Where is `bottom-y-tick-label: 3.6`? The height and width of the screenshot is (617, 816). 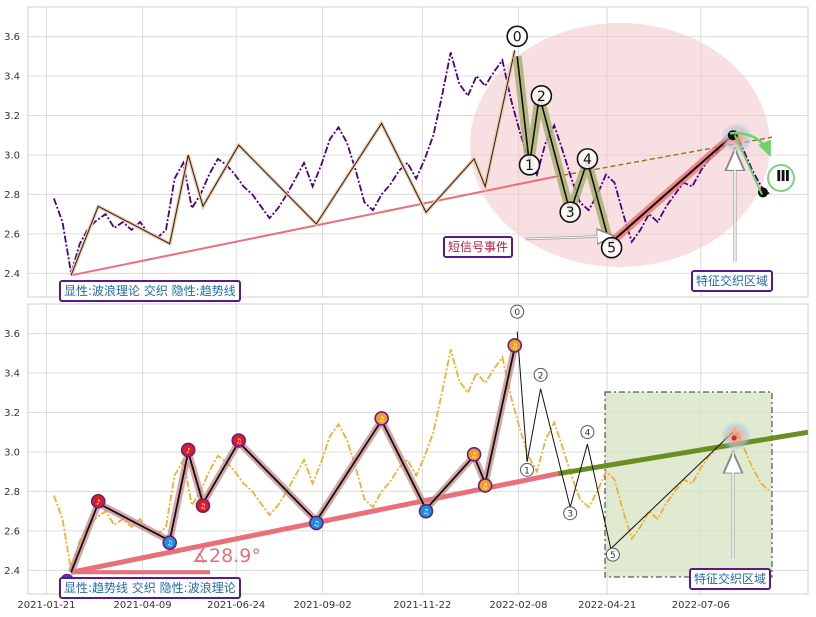 bottom-y-tick-label: 3.6 is located at coordinates (12, 334).